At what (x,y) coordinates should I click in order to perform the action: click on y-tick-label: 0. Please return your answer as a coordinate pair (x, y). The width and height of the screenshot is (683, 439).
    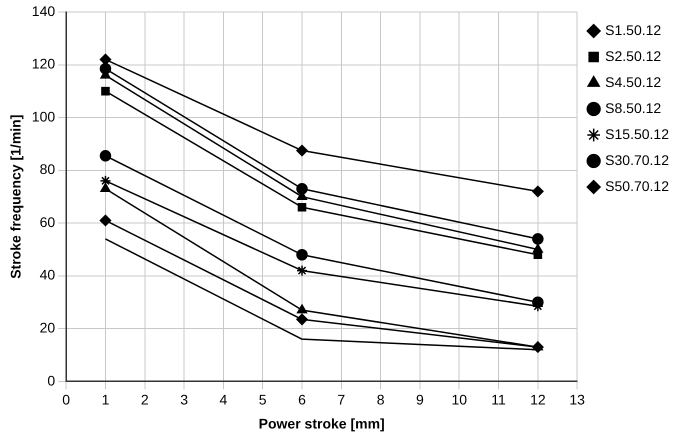
    Looking at the image, I should click on (51, 380).